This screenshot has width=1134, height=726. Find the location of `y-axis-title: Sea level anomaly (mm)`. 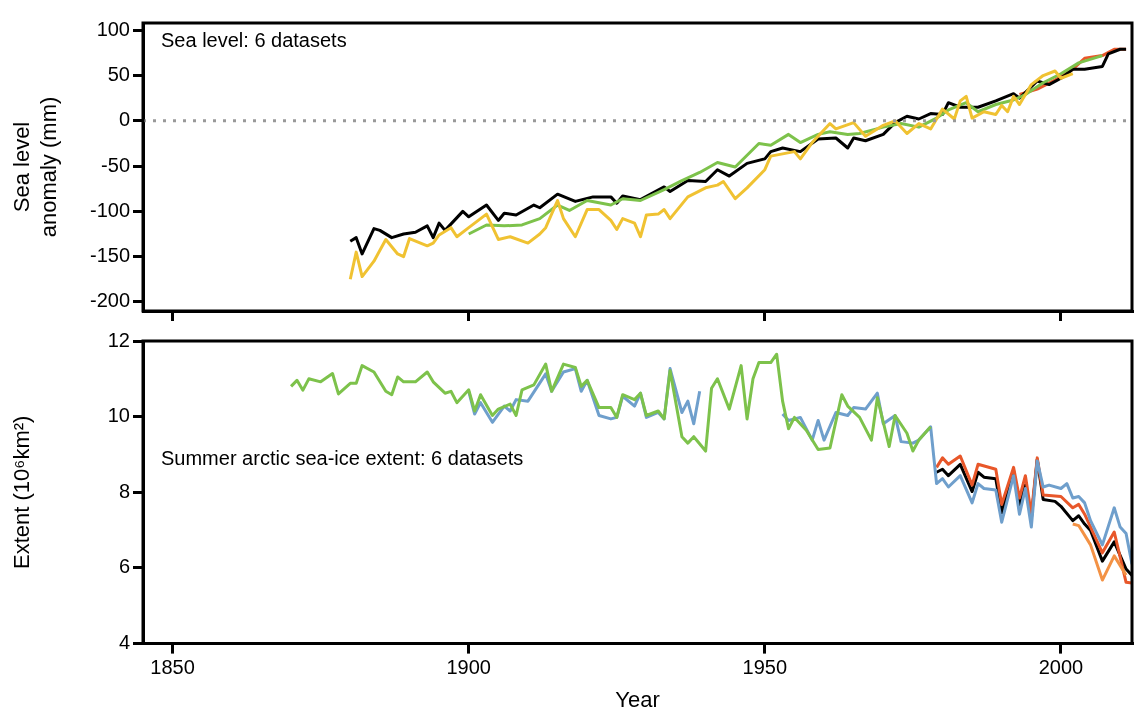

y-axis-title: Sea level anomaly (mm) is located at coordinates (35, 167).